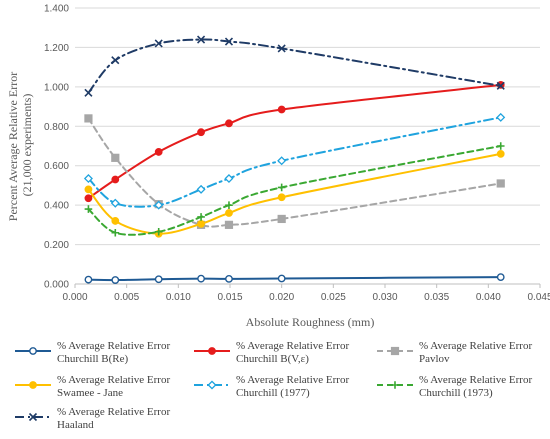  I want to click on x-tick-label: 0.030, so click(384, 297).